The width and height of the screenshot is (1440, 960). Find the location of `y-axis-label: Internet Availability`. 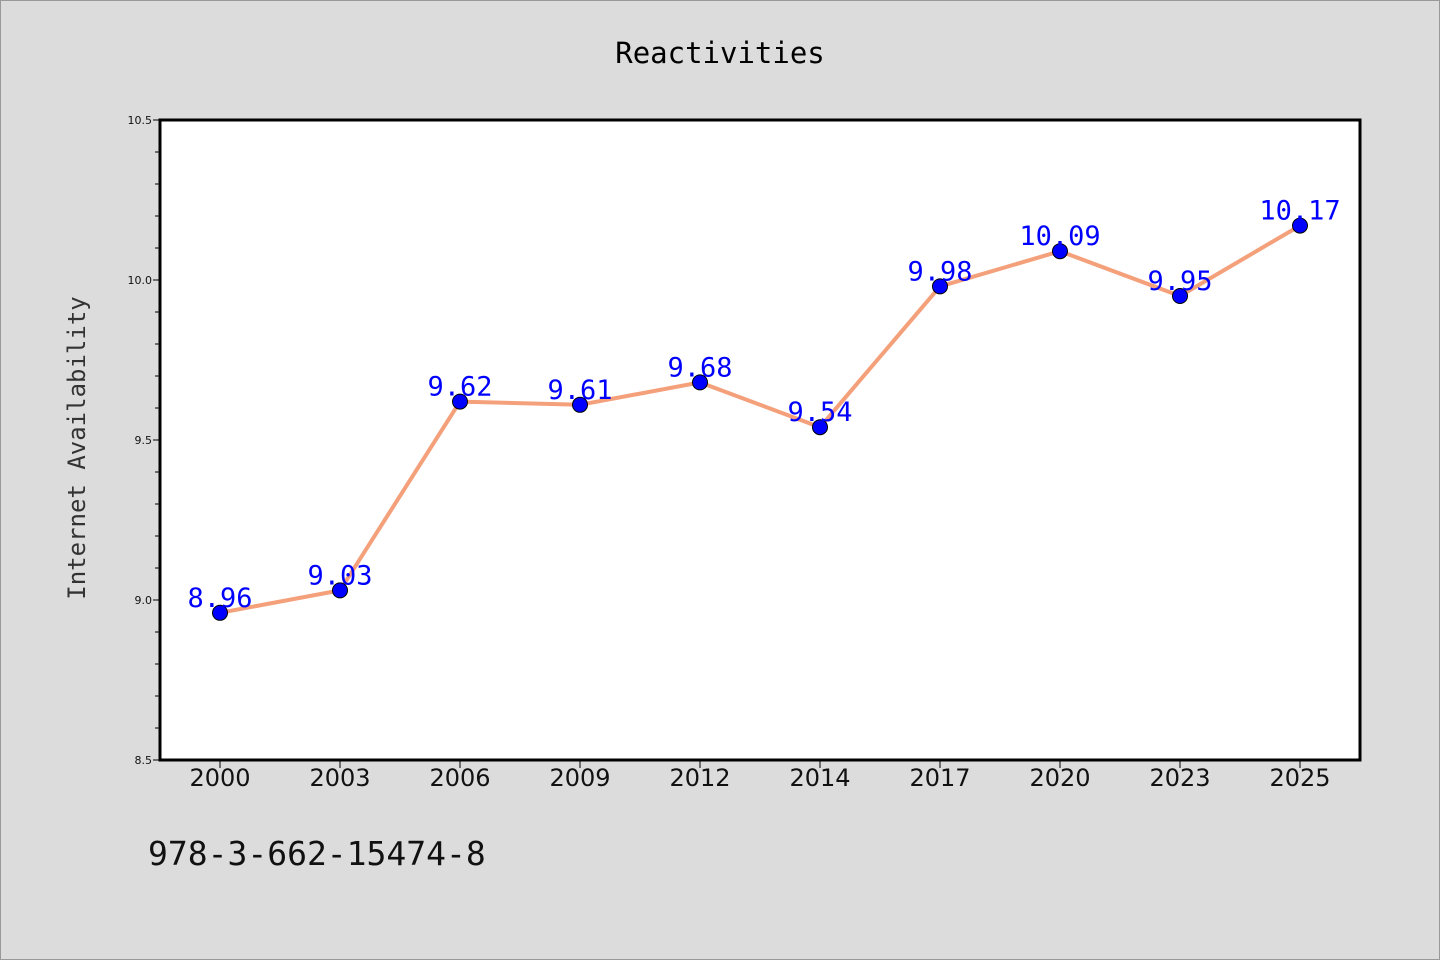

y-axis-label: Internet Availability is located at coordinates (77, 447).